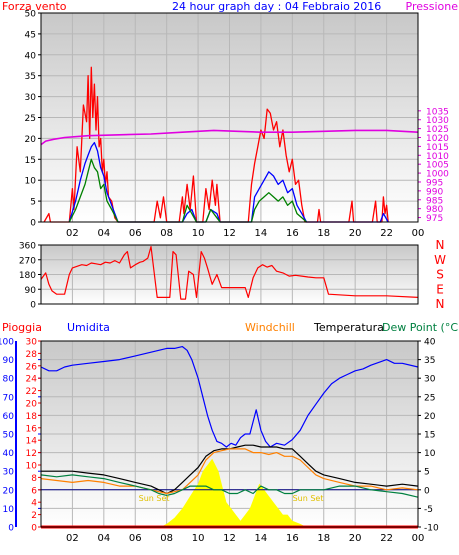  I want to click on y-tick-label: 70, so click(9, 398).